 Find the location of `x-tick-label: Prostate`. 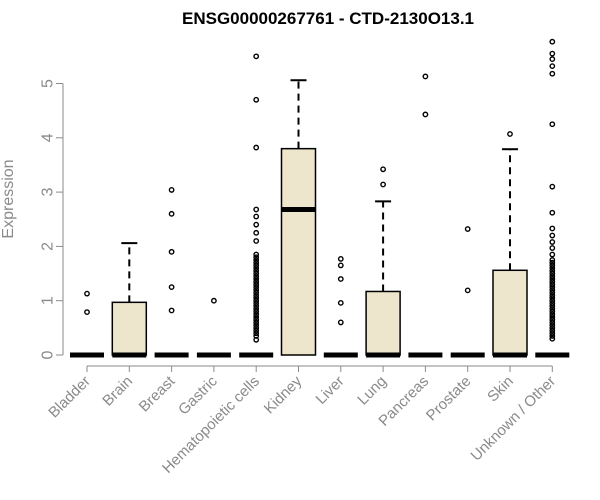

x-tick-label: Prostate is located at coordinates (449, 399).